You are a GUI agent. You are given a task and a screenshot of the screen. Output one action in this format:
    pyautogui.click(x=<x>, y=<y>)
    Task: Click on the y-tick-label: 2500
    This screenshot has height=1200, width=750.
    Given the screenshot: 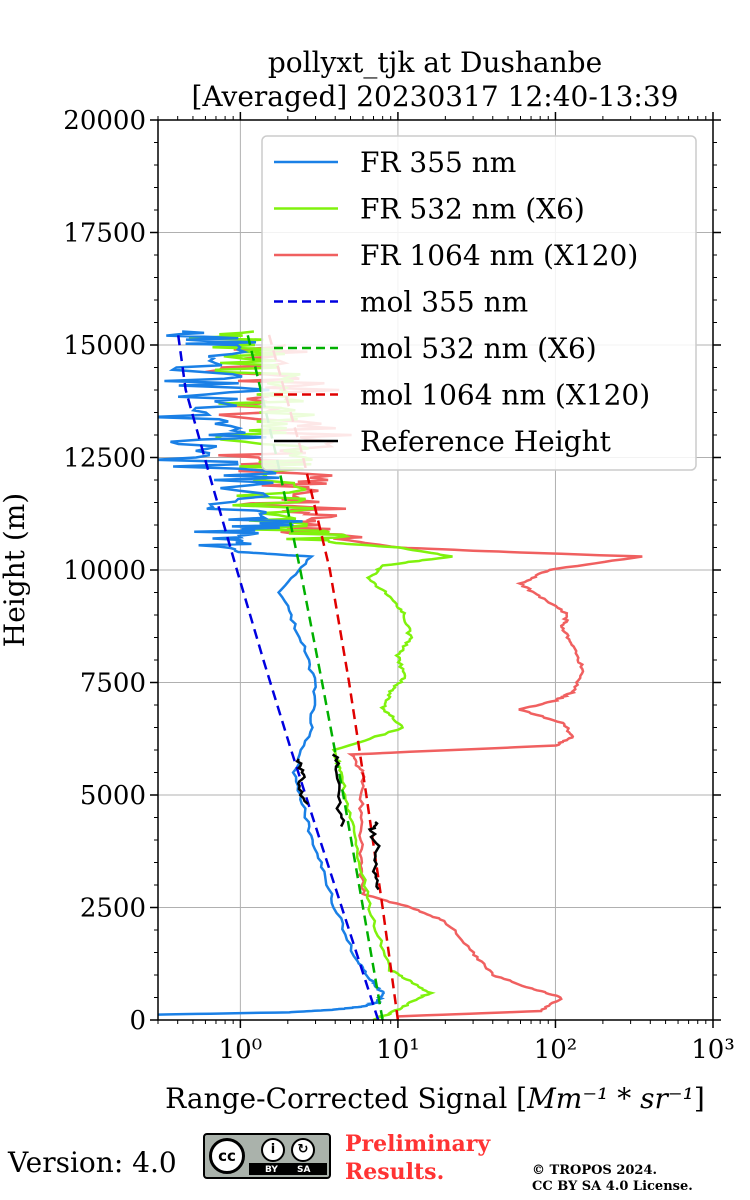 What is the action you would take?
    pyautogui.click(x=113, y=909)
    